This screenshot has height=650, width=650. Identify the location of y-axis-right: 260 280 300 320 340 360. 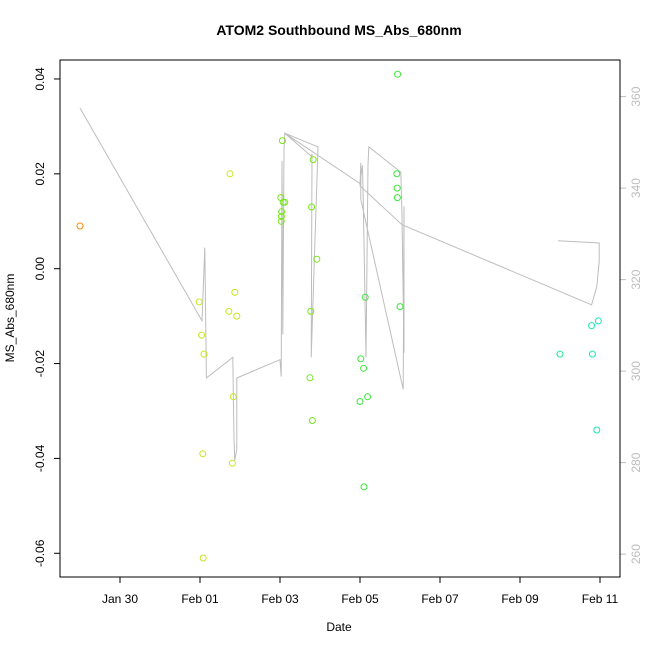
(631, 325).